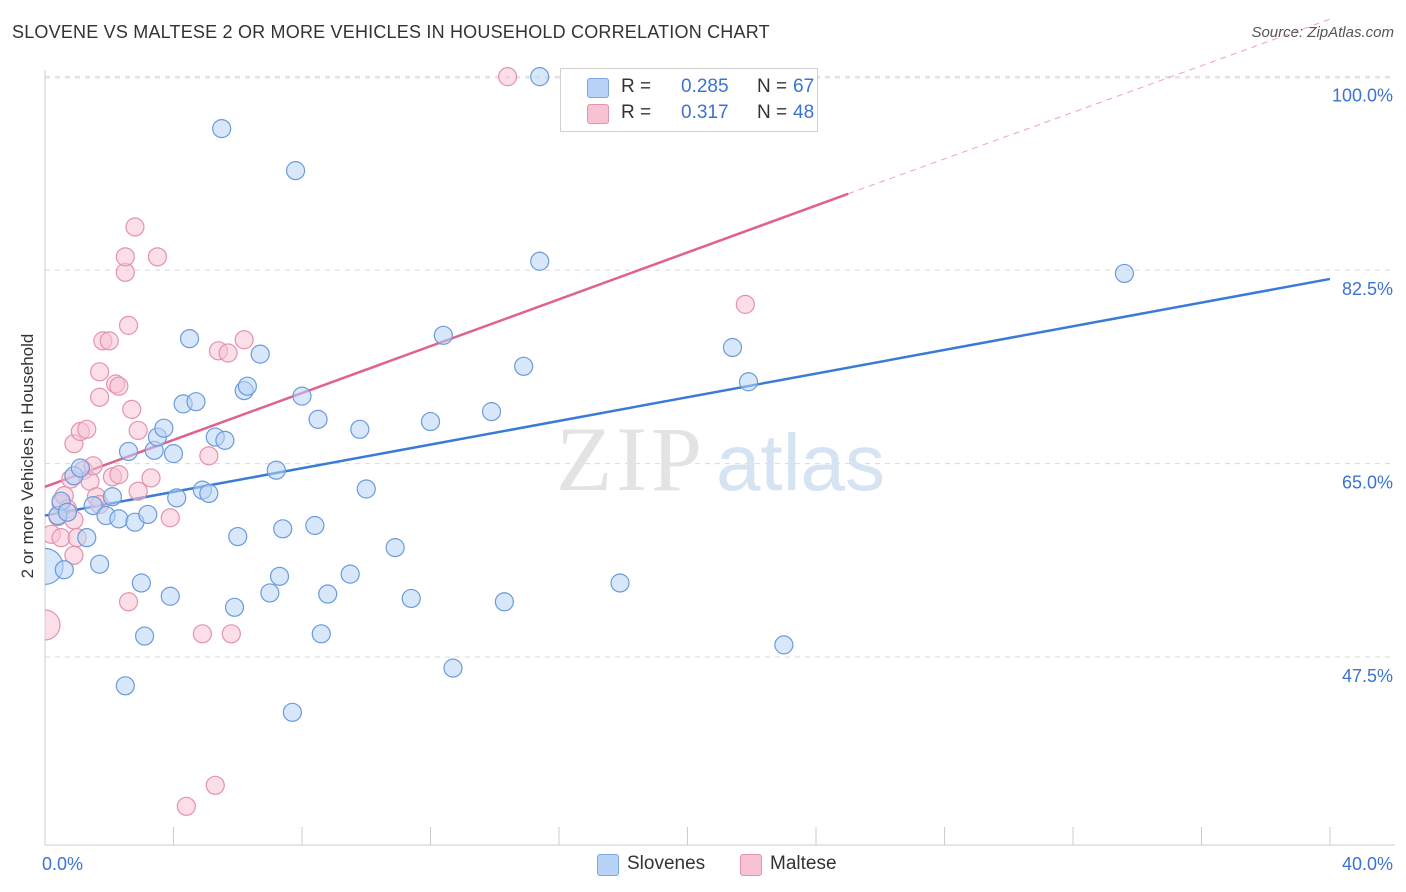  What do you see at coordinates (804, 112) in the screenshot?
I see `legend-n-value-maltese: 48` at bounding box center [804, 112].